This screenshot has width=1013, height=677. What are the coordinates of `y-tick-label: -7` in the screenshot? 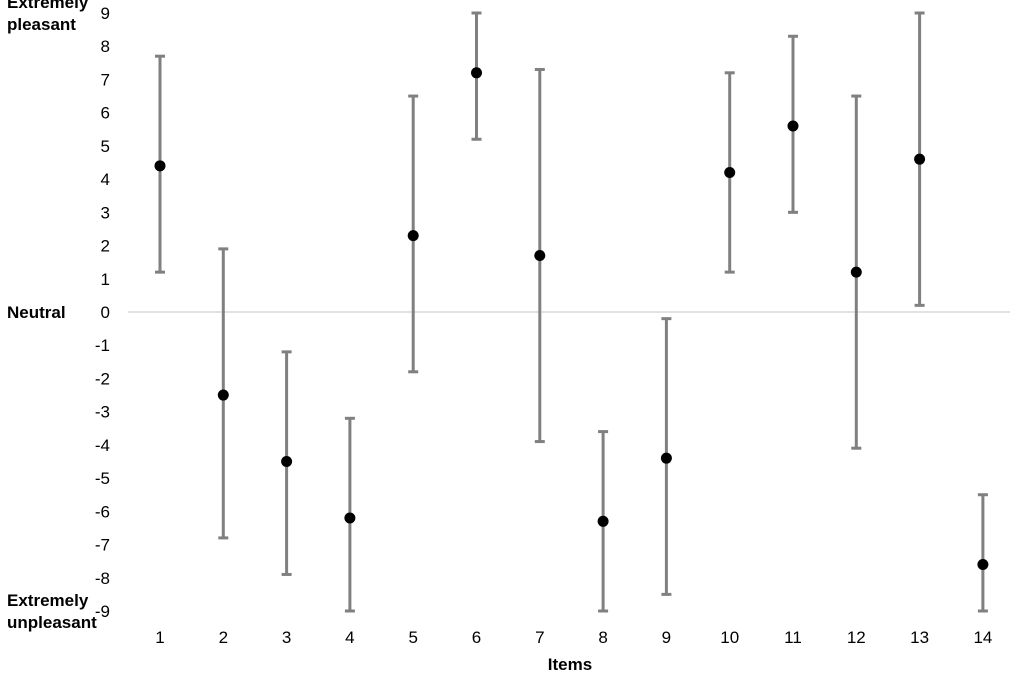 It's located at (102, 545).